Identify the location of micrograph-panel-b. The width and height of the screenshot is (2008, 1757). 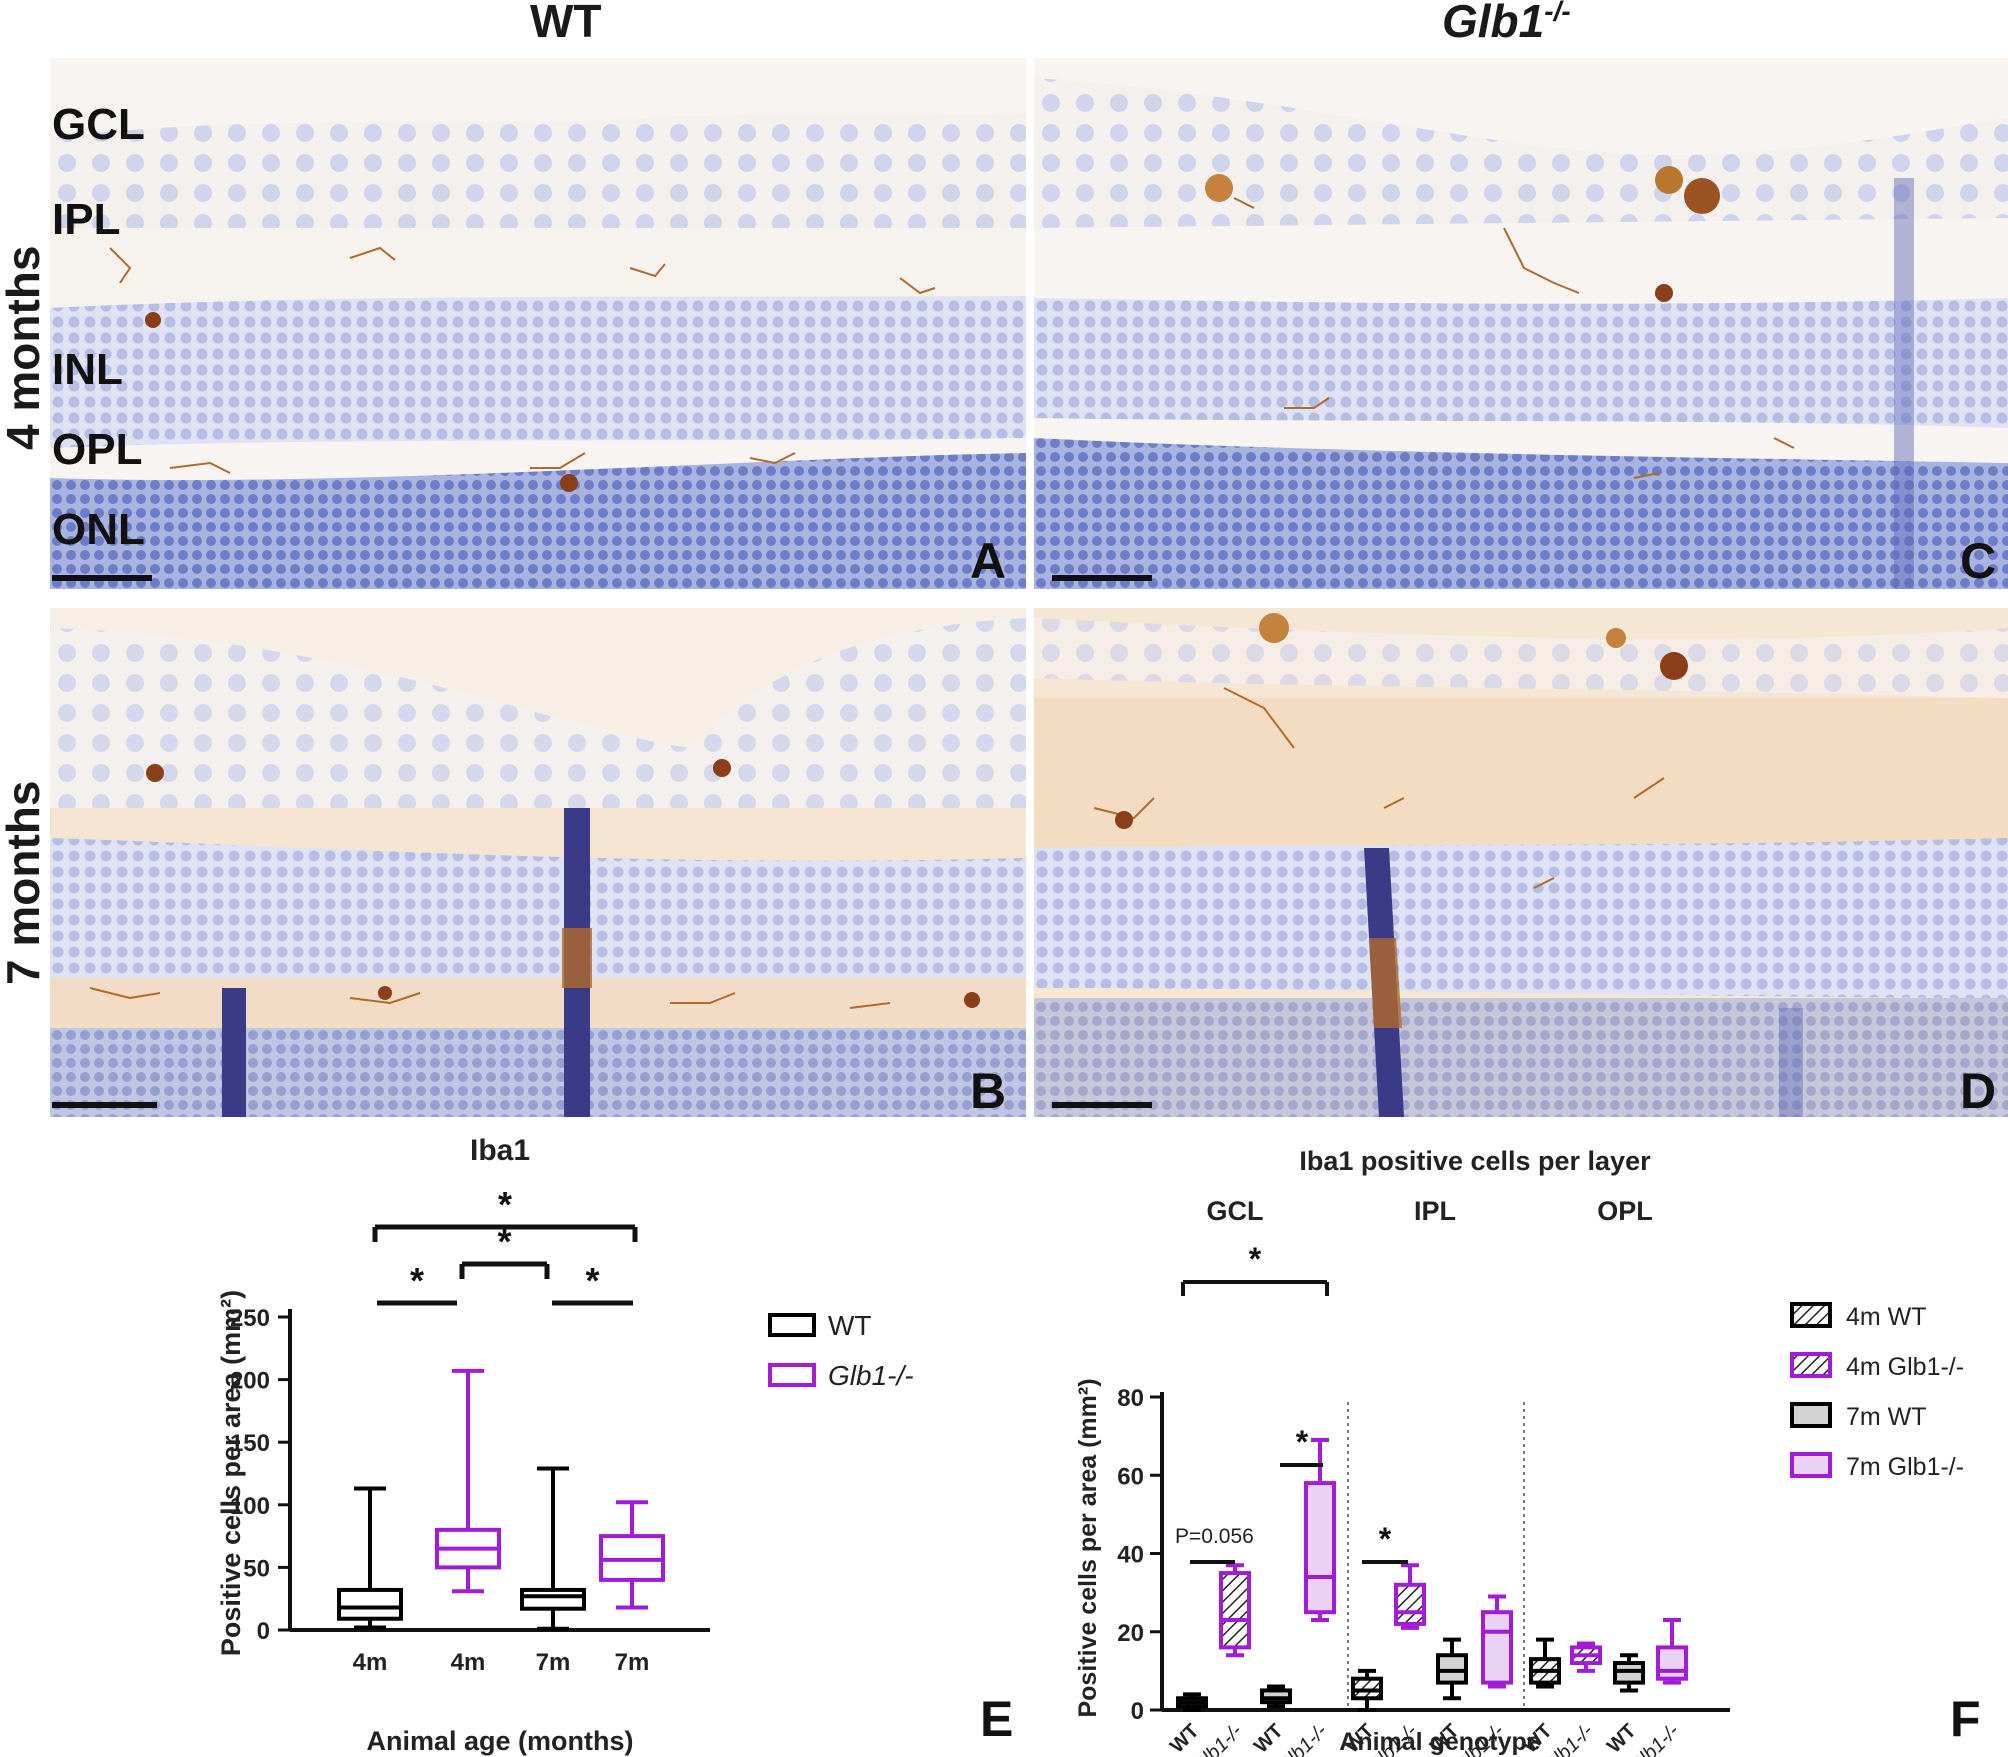
(538, 862).